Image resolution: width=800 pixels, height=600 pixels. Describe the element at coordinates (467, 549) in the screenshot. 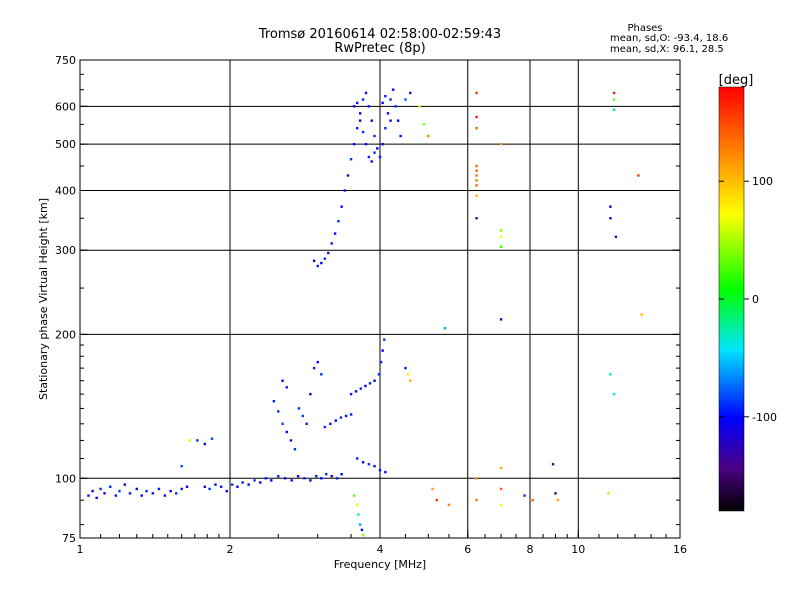

I see `x-tick-label: 6` at that location.